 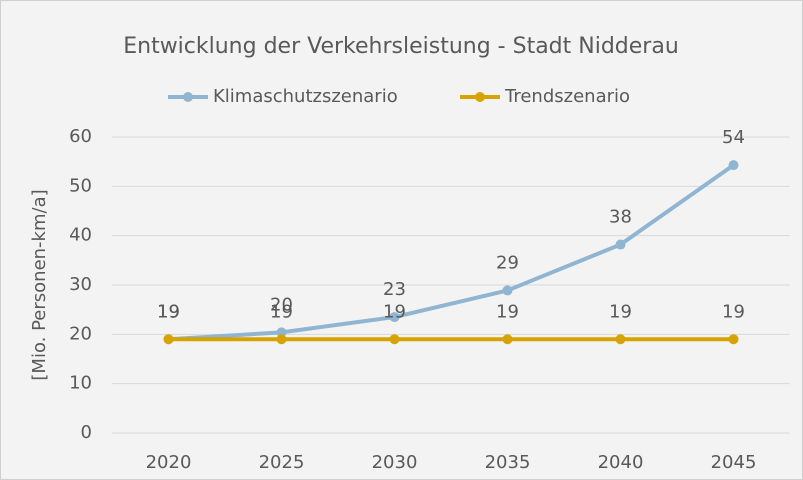 I want to click on y-tick-label: 30, so click(x=80, y=284).